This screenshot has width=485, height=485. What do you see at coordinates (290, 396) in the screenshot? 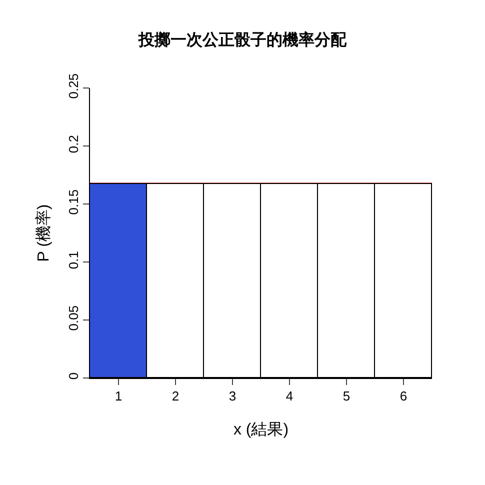
I see `x-tick-label: 4` at bounding box center [290, 396].